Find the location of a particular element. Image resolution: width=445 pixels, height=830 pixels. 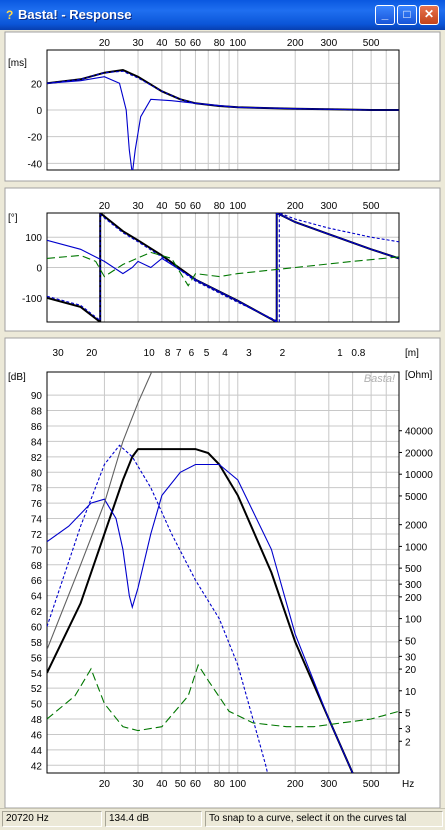

wavelength-tick-label: 1 is located at coordinates (340, 353).